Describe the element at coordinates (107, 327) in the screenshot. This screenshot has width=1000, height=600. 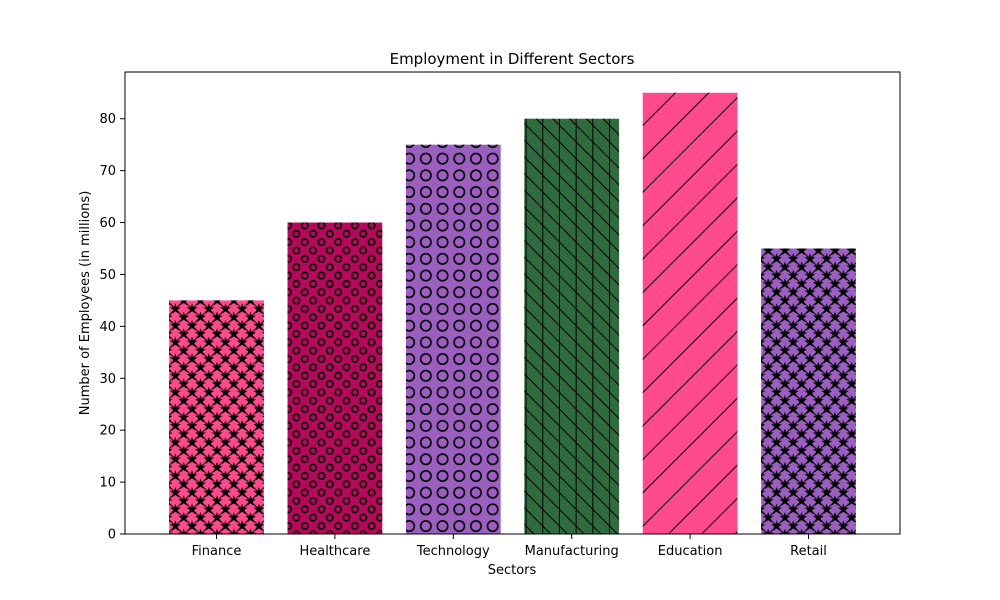
I see `y-tick-label: 40` at that location.